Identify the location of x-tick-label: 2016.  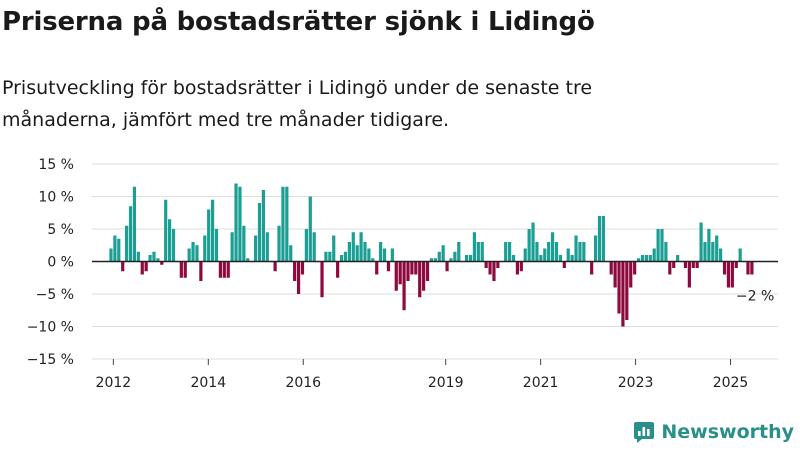
(303, 383).